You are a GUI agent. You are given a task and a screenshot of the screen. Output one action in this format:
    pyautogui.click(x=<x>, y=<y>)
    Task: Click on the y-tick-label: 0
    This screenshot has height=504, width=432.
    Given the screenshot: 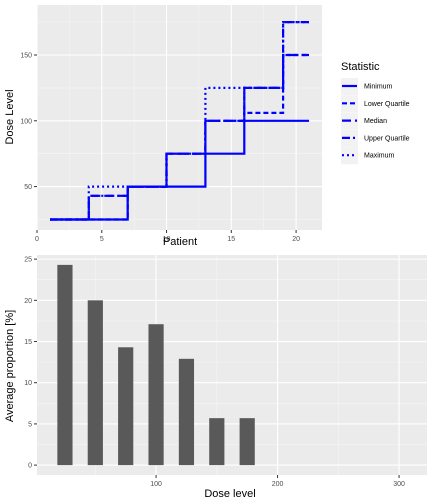 What is the action you would take?
    pyautogui.click(x=30, y=466)
    